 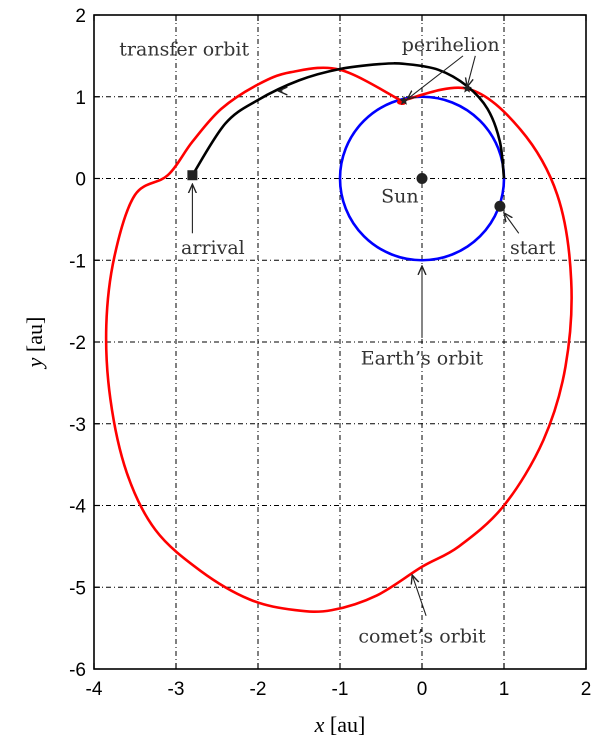 What do you see at coordinates (192, 175) in the screenshot?
I see `arrival-marker` at bounding box center [192, 175].